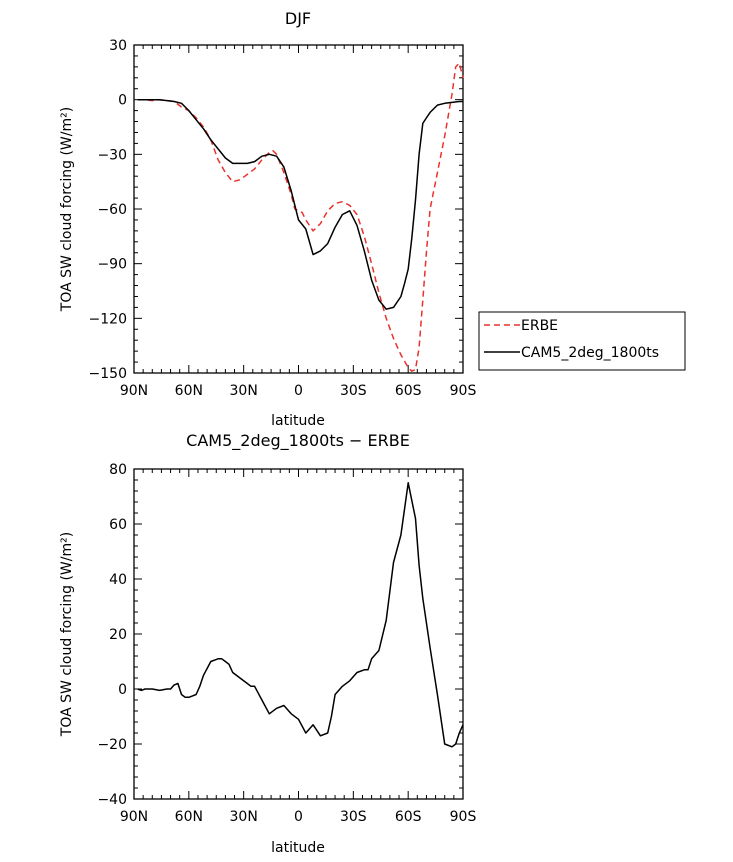  What do you see at coordinates (118, 635) in the screenshot?
I see `bottom-y-tick-label: 20` at bounding box center [118, 635].